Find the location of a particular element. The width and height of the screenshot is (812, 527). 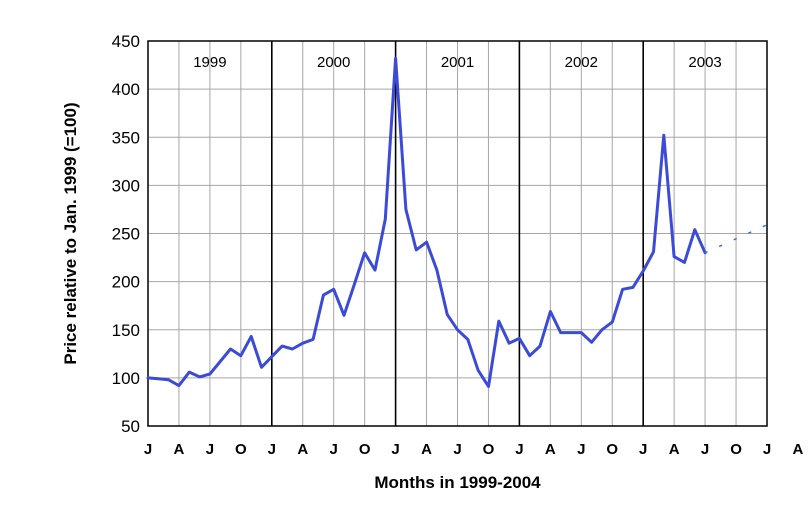

y-tick-label: 100 is located at coordinates (126, 378).